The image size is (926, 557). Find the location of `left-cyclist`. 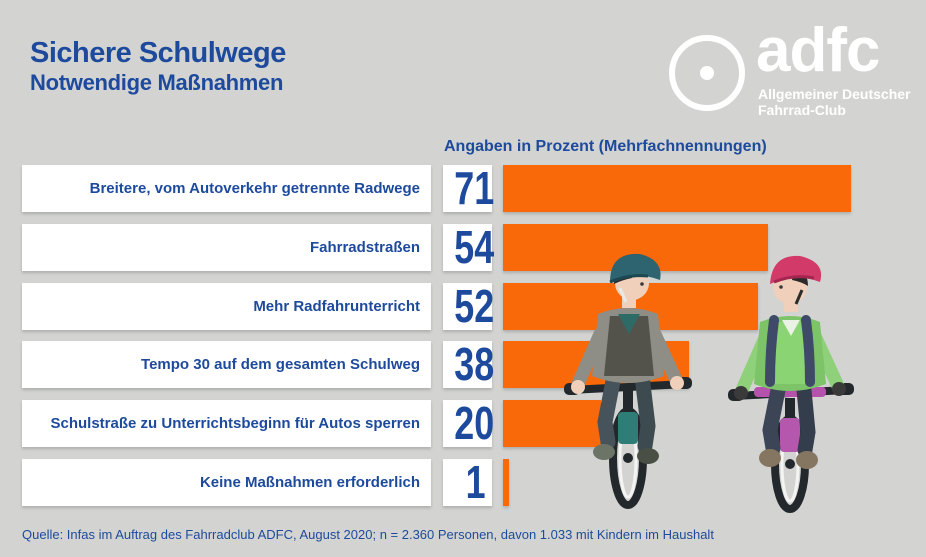

left-cyclist is located at coordinates (628, 381).